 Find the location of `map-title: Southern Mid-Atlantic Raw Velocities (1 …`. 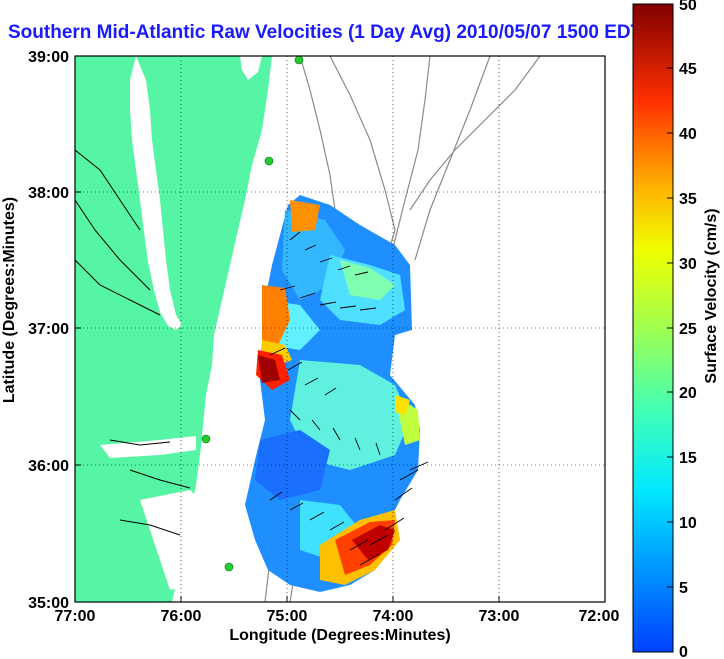

map-title: Southern Mid-Atlantic Raw Velocities (1 … is located at coordinates (325, 32).